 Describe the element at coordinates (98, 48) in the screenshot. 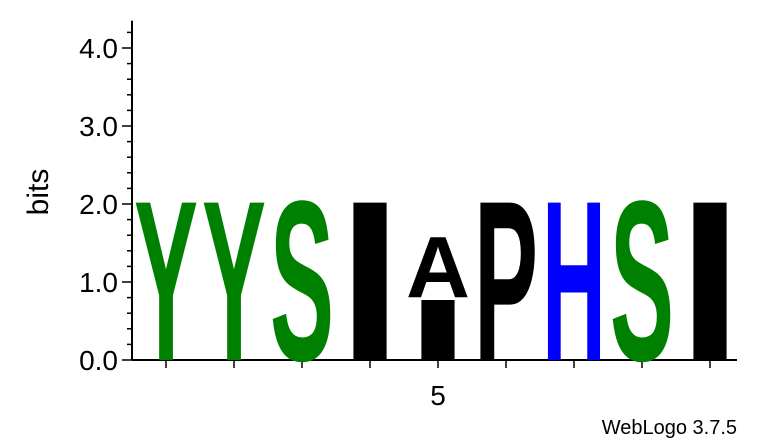

I see `y-tick-label: 4.0` at that location.